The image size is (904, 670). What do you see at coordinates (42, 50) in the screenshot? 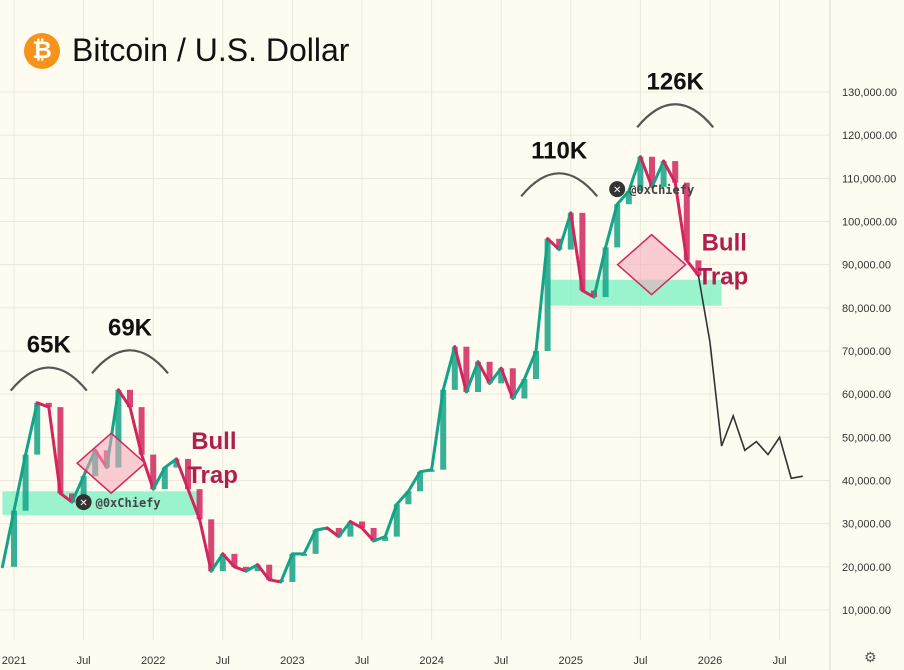
I see `bitcoin-icon: ₿` at bounding box center [42, 50].